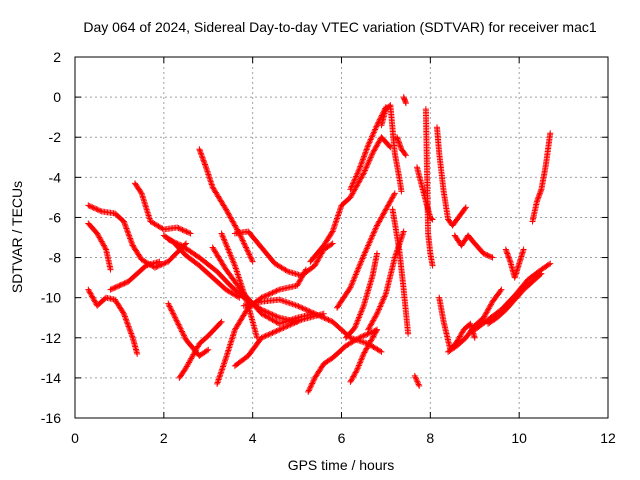 This screenshot has height=480, width=640. What do you see at coordinates (263, 285) in the screenshot?
I see `series-track12` at bounding box center [263, 285].